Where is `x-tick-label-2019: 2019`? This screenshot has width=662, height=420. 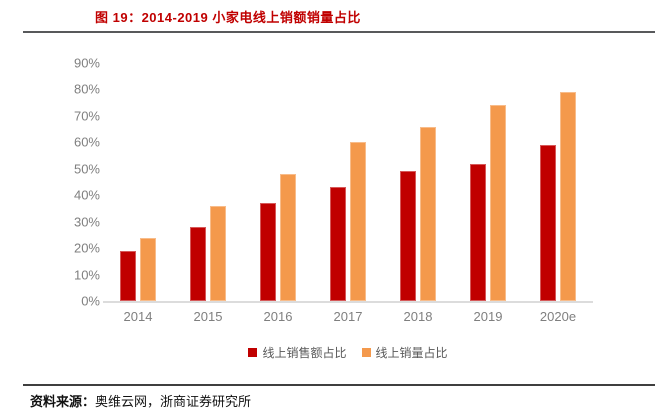 x-tick-label-2019: 2019 is located at coordinates (488, 316).